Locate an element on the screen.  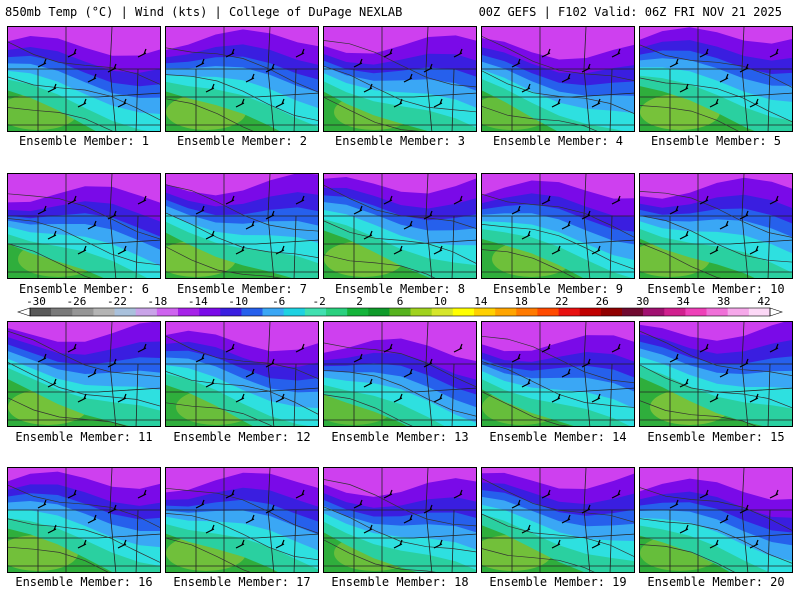
ensemble-member-label: Ensemble Member: 9 is located at coordinates (558, 289).